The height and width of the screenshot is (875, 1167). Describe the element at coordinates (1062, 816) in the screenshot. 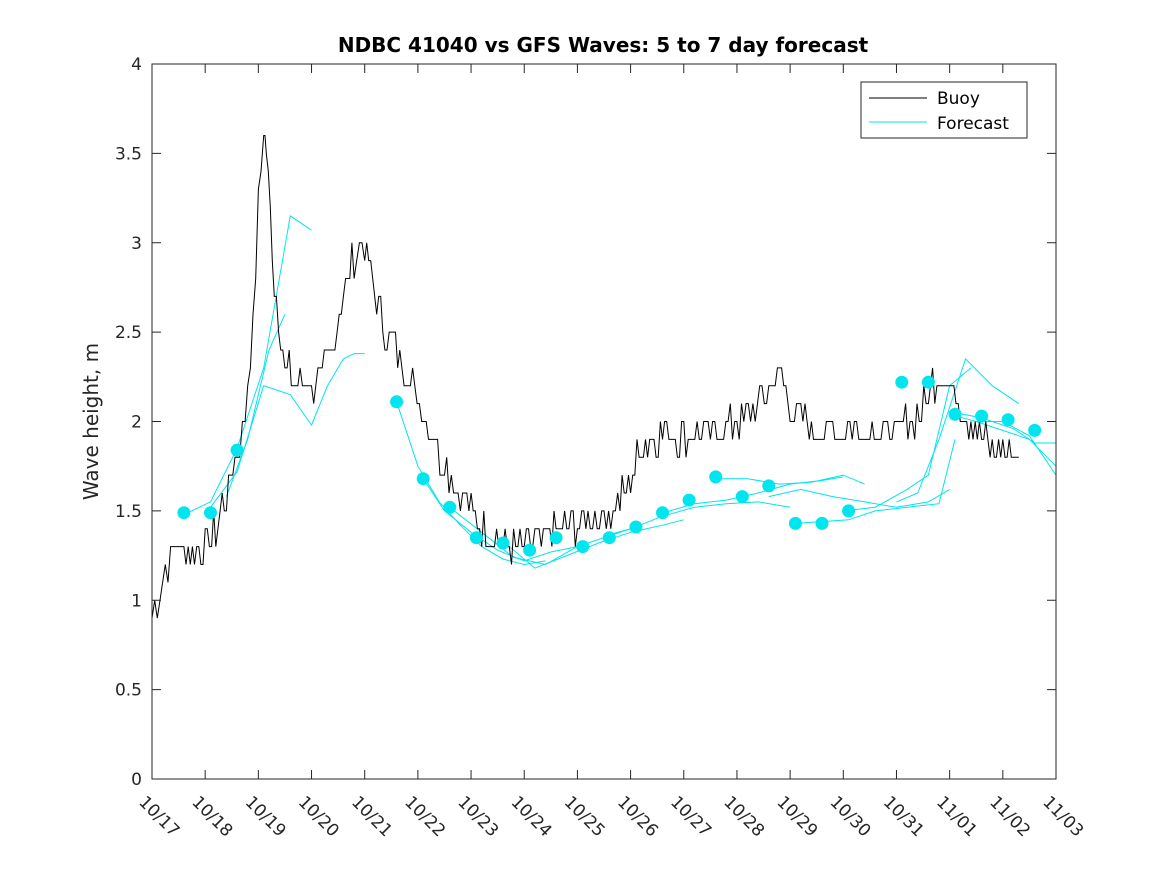

I see `x-tick-label: 11/03` at that location.